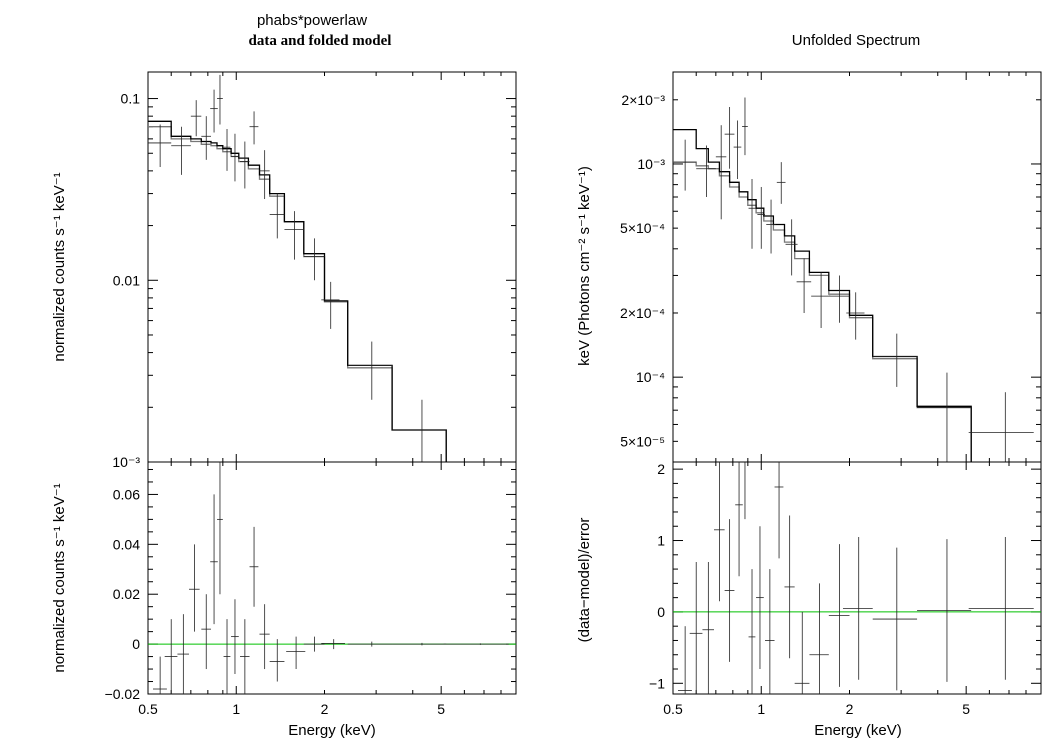 This screenshot has height=740, width=1042. Describe the element at coordinates (126, 544) in the screenshot. I see `y-tick-label: 0.04` at that location.